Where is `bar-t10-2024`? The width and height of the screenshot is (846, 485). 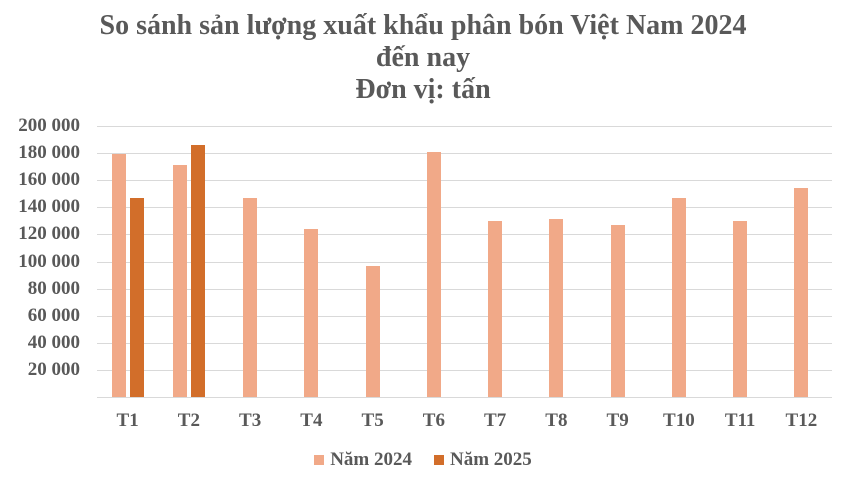 bar-t10-2024 is located at coordinates (678, 297).